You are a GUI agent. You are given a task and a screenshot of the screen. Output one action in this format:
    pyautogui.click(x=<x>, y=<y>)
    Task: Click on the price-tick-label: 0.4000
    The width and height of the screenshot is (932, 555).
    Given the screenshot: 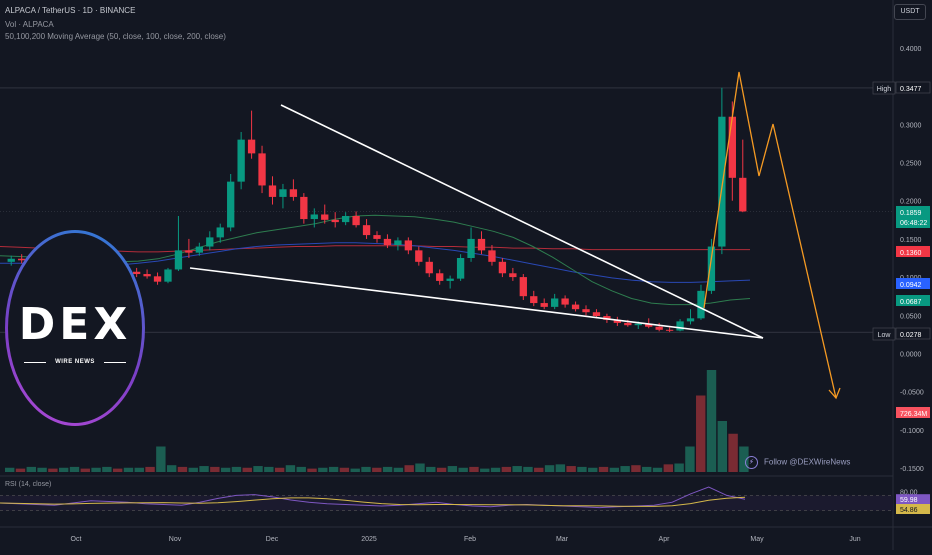 What is the action you would take?
    pyautogui.click(x=911, y=49)
    